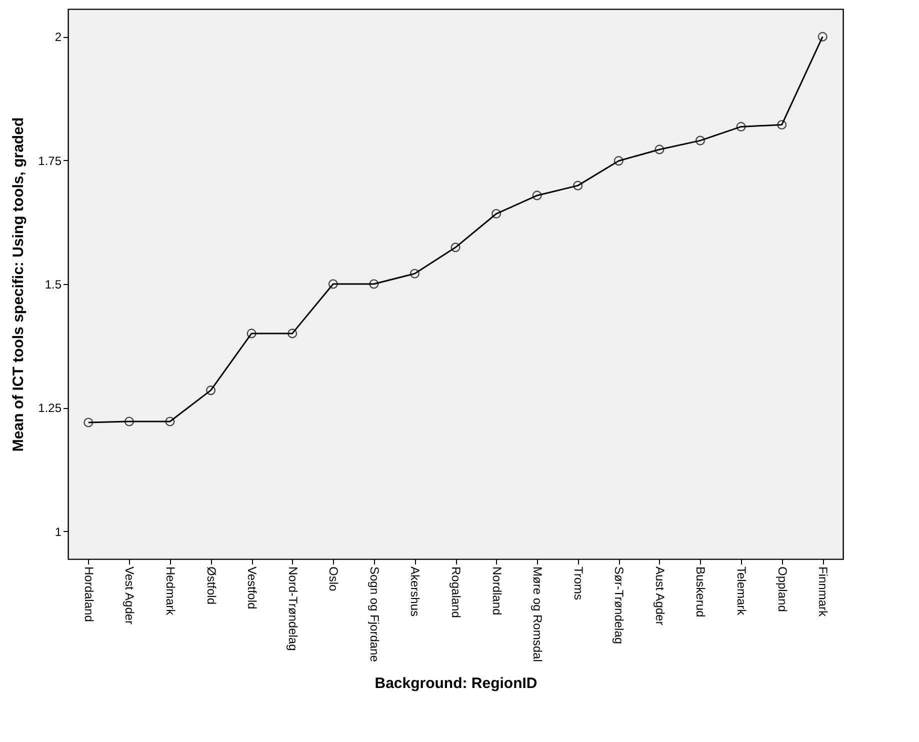  What do you see at coordinates (293, 608) in the screenshot?
I see `x-tick-label: Nord-Trøndelag` at bounding box center [293, 608].